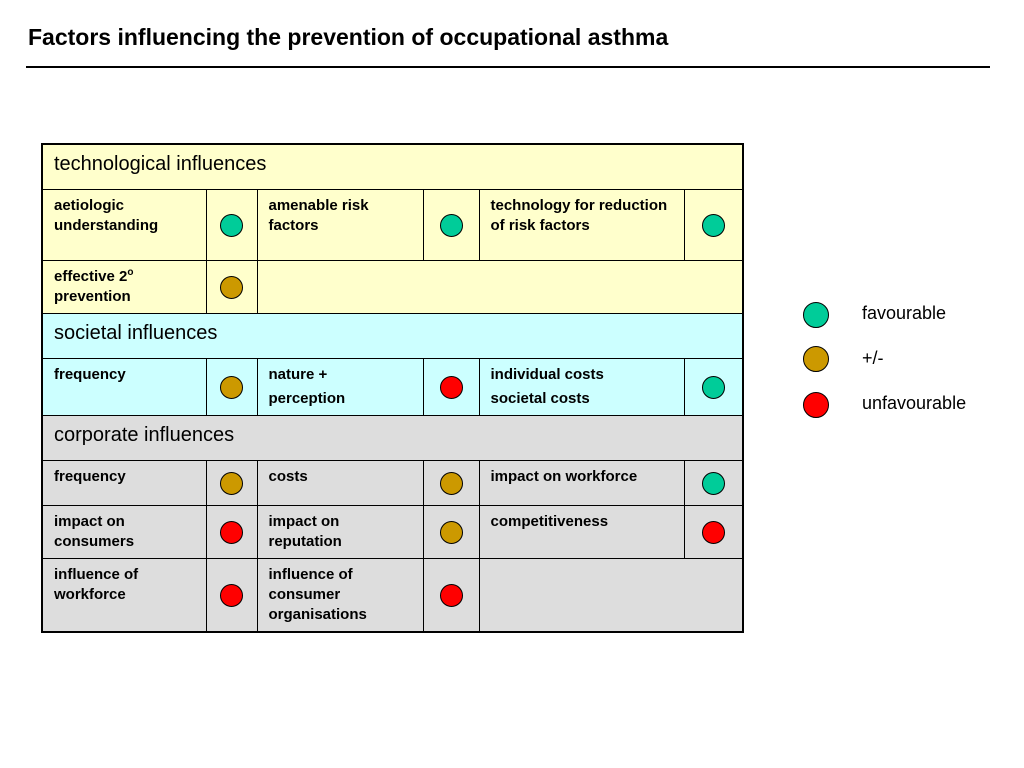 The image size is (1024, 768). Describe the element at coordinates (298, 374) in the screenshot. I see `nature-text: nature +` at that location.